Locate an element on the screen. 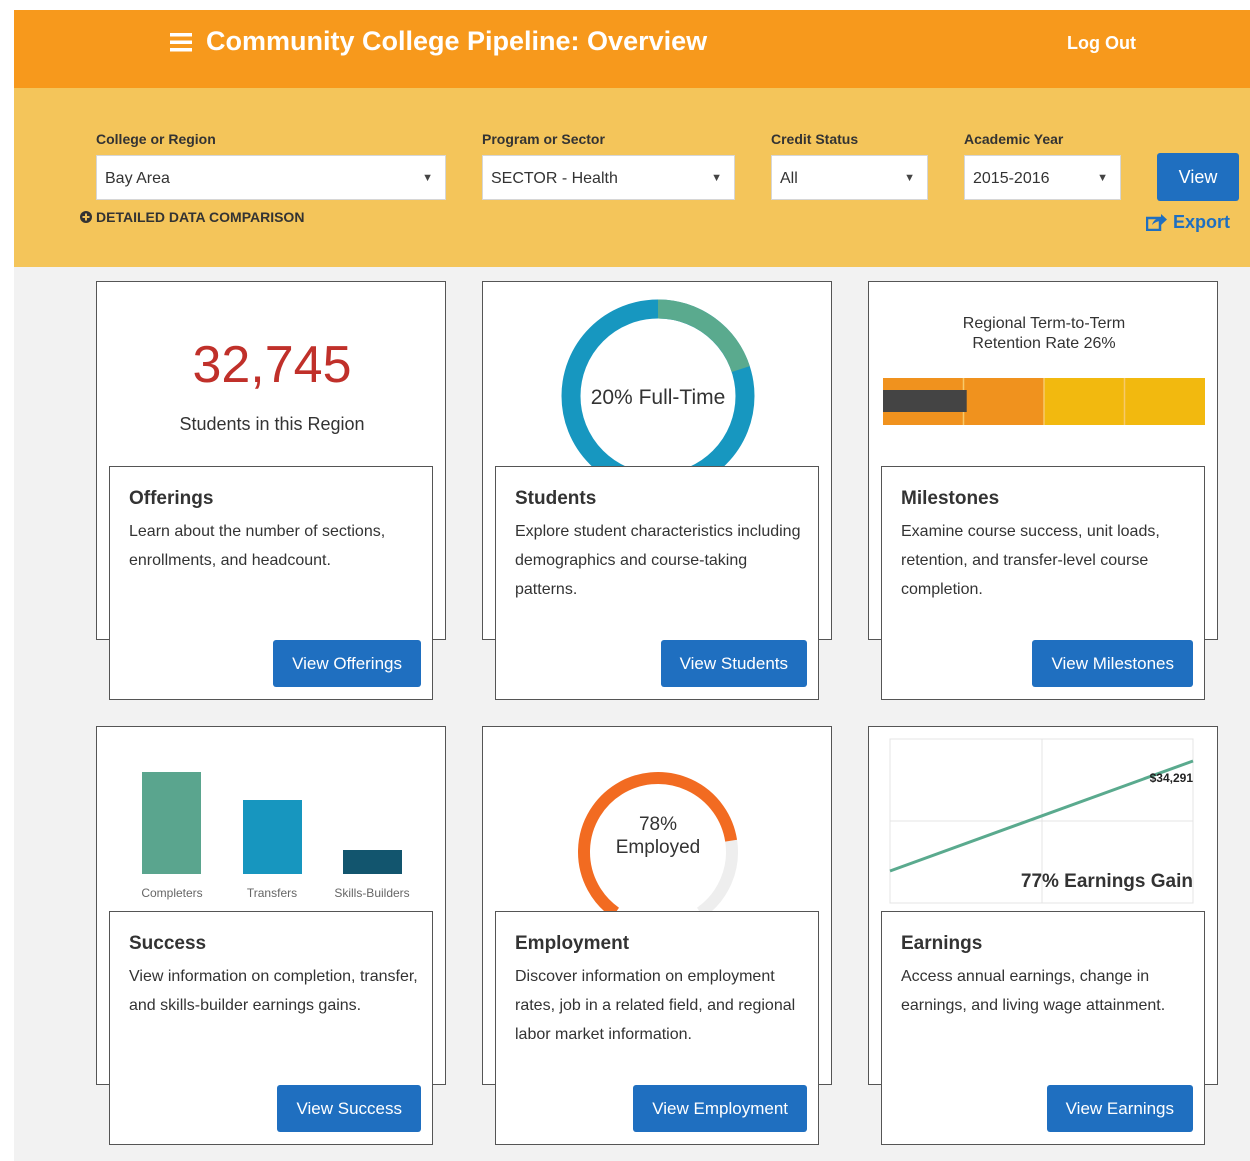 This screenshot has width=1250, height=1161. card-button: View Employment is located at coordinates (720, 1108).